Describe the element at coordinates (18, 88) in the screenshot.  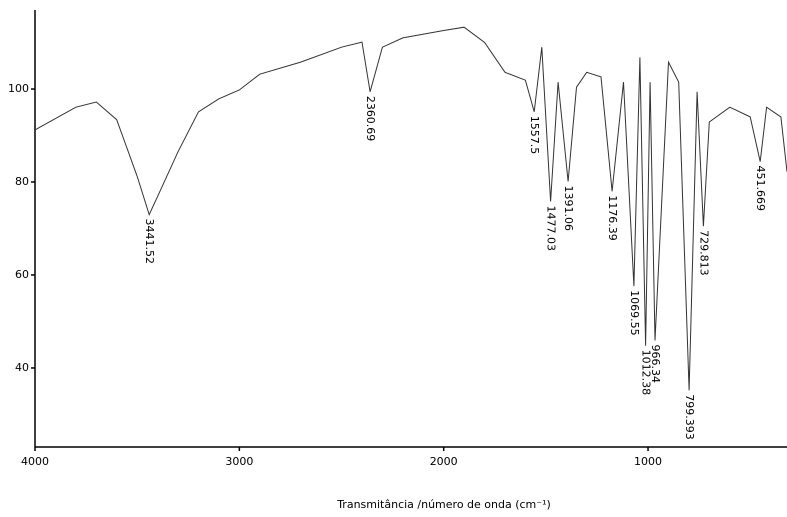
I see `y-tick-label: 100` at that location.